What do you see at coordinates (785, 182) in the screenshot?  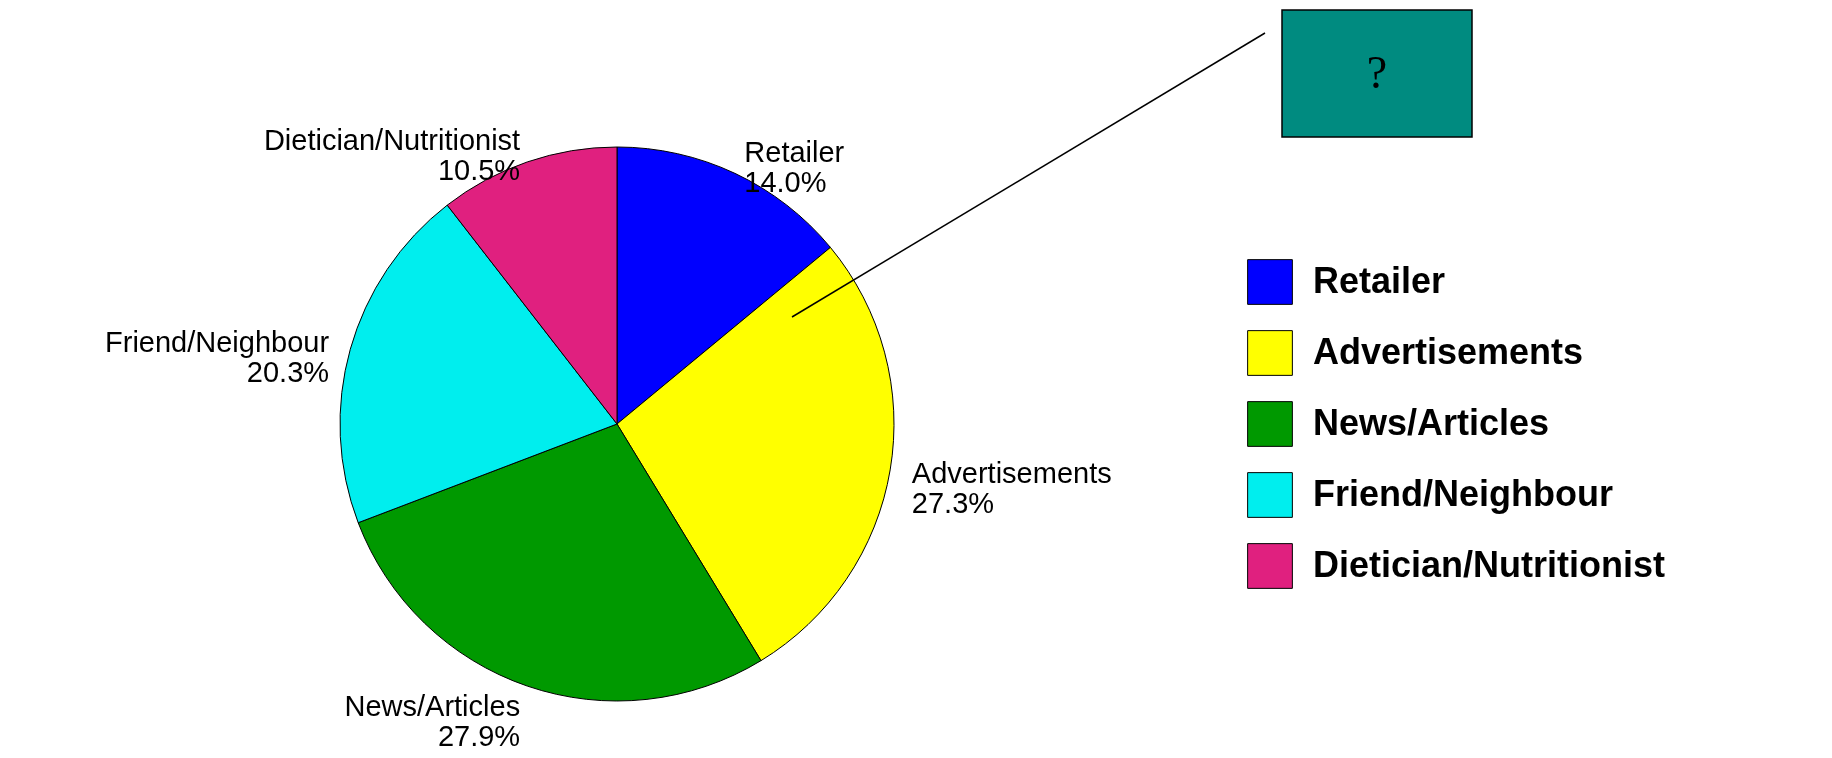 I see `data-label: 14.0%` at bounding box center [785, 182].